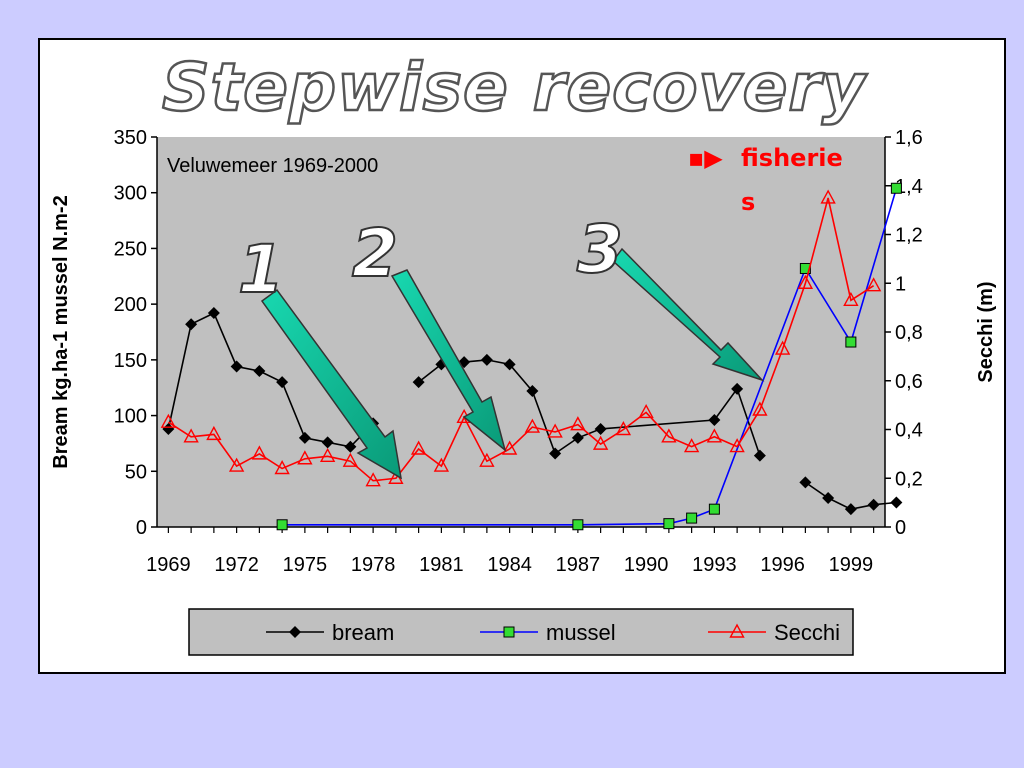  Describe the element at coordinates (792, 158) in the screenshot. I see `fisheries-label-line1: fisherie` at that location.